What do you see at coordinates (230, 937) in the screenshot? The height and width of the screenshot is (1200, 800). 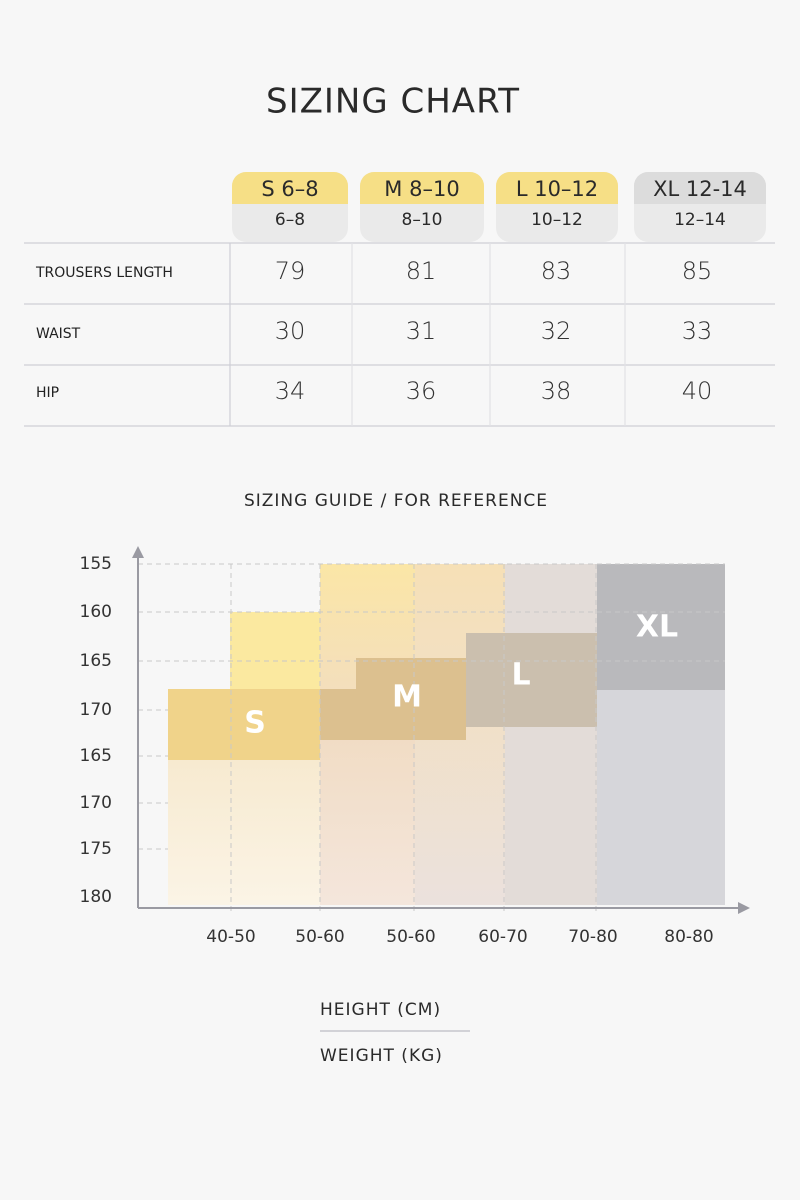 I see `x-label: 40-50` at bounding box center [230, 937].